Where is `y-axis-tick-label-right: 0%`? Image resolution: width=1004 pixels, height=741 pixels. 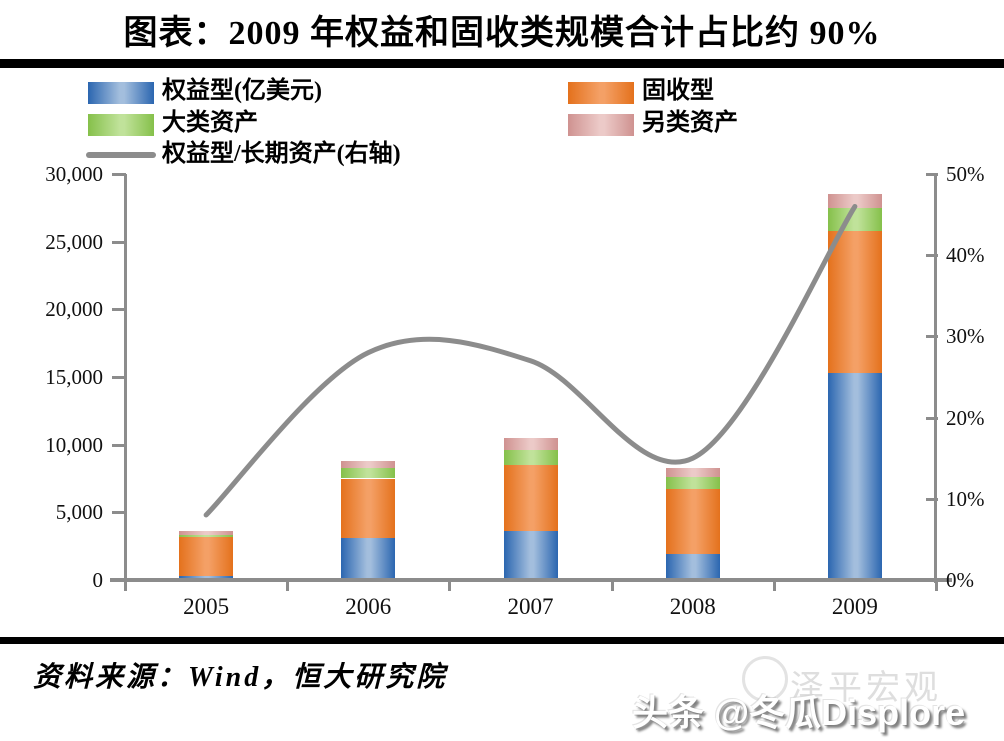
y-axis-tick-label-right: 0% is located at coordinates (960, 580).